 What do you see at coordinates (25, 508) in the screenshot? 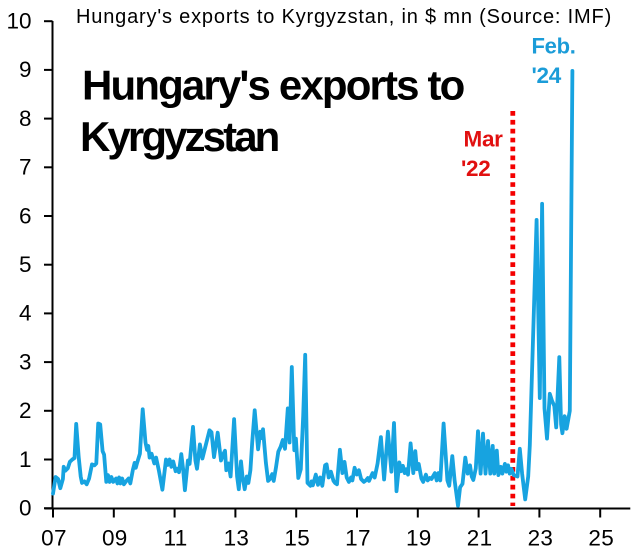
I see `svg-text: 0` at bounding box center [25, 508].